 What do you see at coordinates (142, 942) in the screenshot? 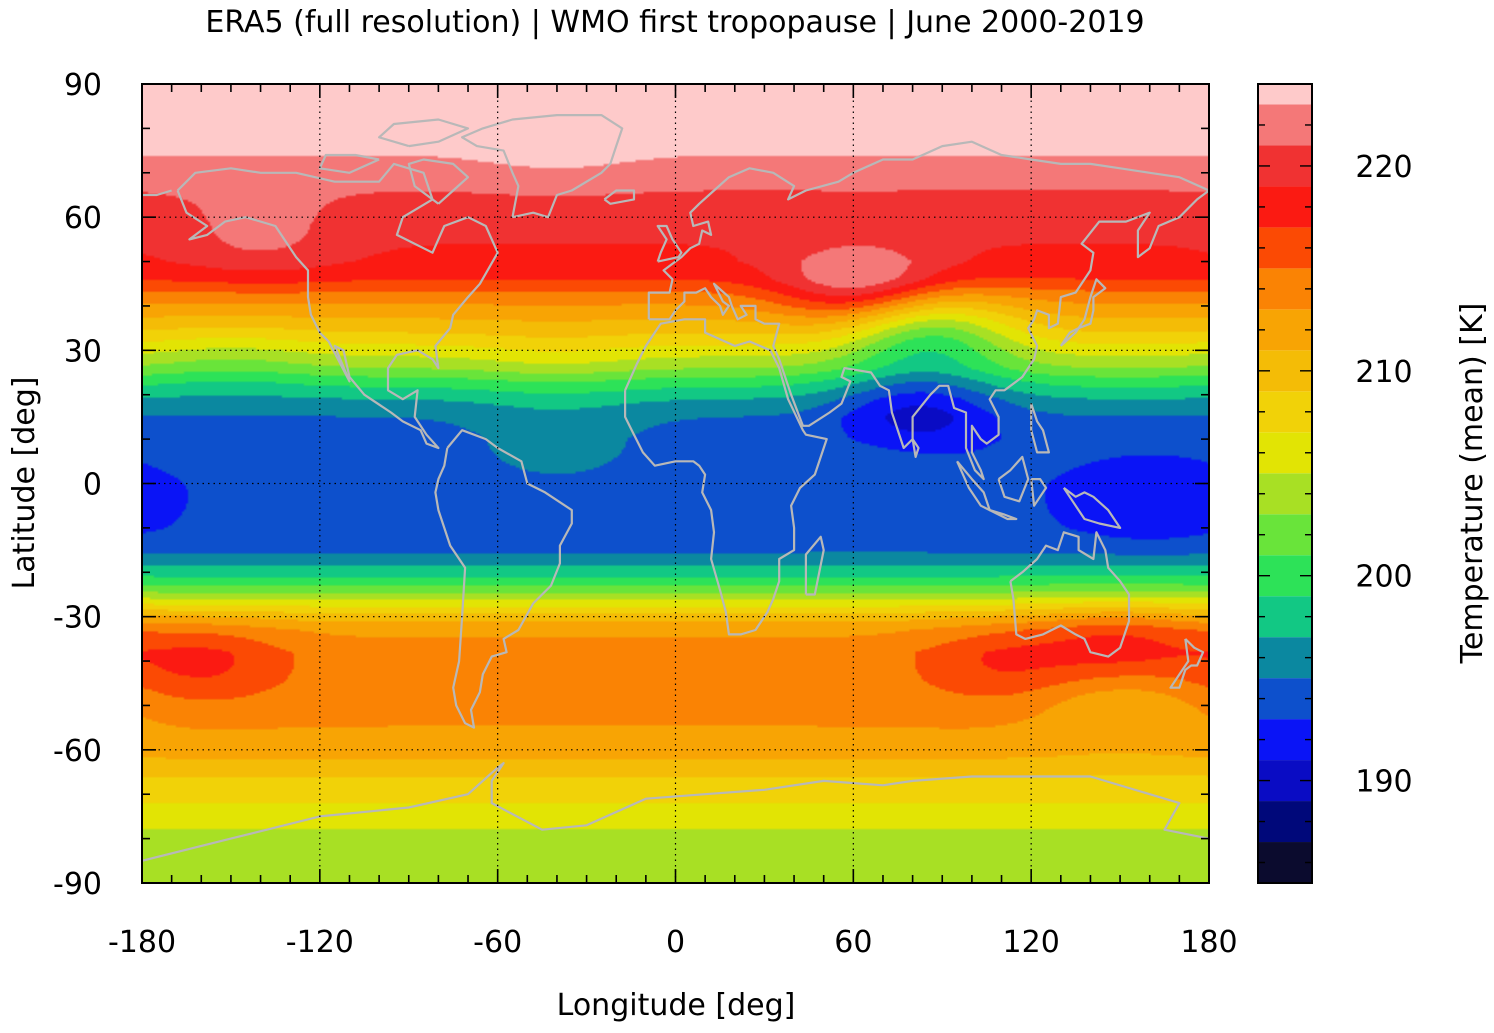
I see `x-tick-label: -180` at bounding box center [142, 942].